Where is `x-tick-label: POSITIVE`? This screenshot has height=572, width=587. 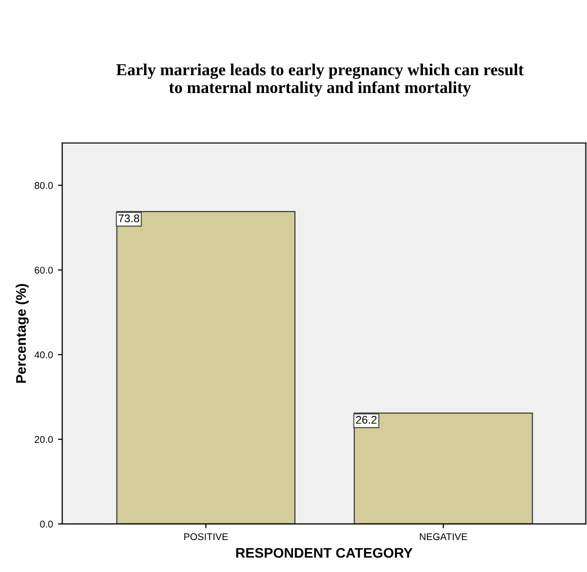 x-tick-label: POSITIVE is located at coordinates (206, 536).